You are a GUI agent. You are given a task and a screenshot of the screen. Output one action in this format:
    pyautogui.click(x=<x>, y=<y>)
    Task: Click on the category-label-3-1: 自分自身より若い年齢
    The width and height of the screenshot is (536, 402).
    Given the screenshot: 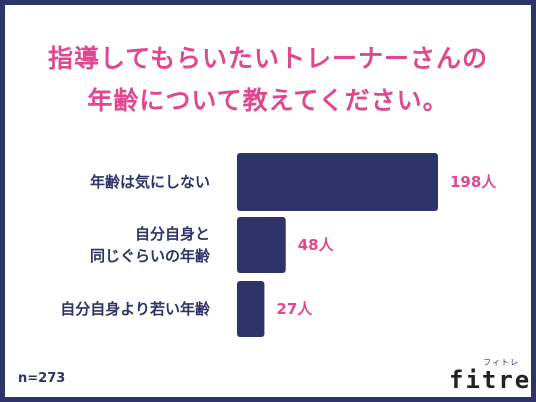 What is the action you would take?
    pyautogui.click(x=135, y=309)
    